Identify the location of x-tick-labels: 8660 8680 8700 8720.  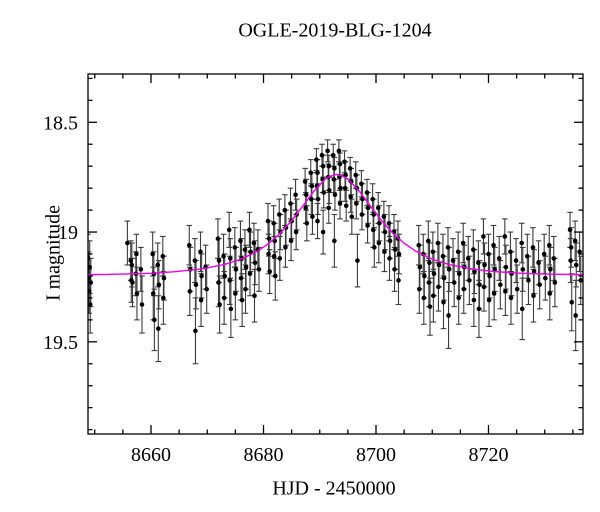
(320, 455).